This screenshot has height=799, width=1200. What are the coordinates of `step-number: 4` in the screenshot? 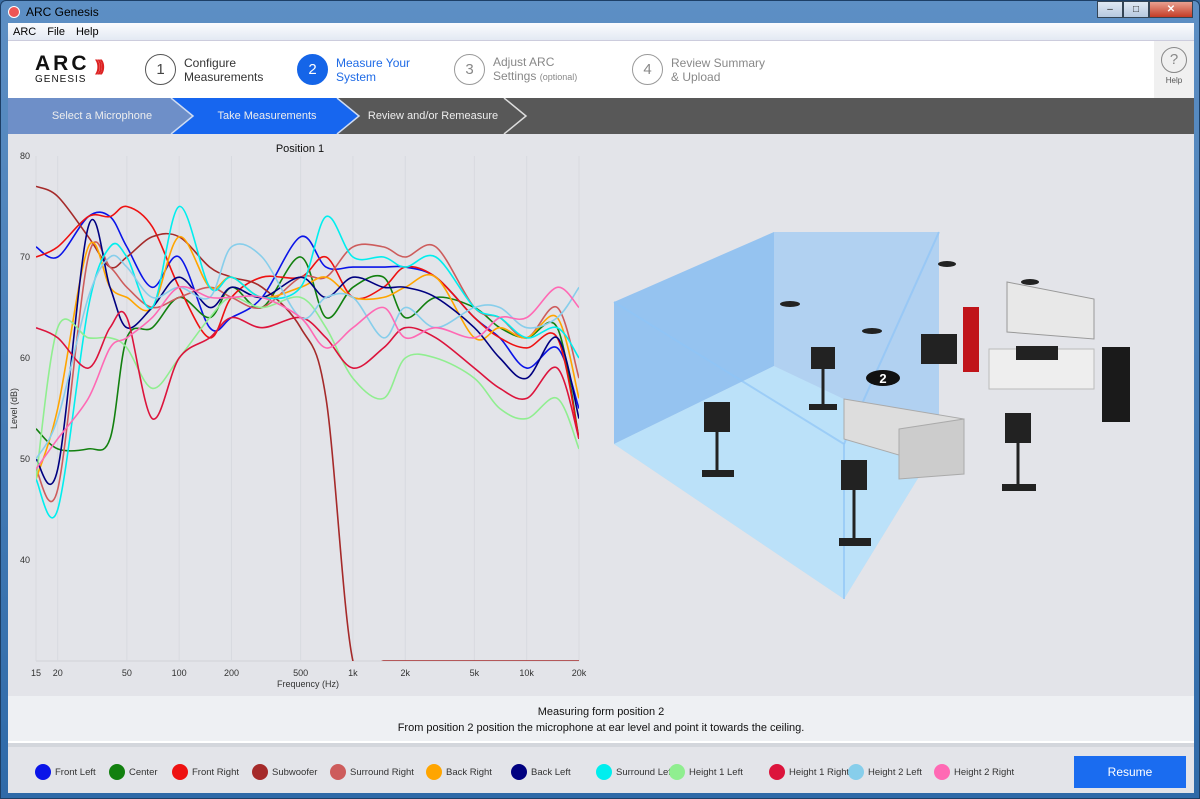 It's located at (647, 69).